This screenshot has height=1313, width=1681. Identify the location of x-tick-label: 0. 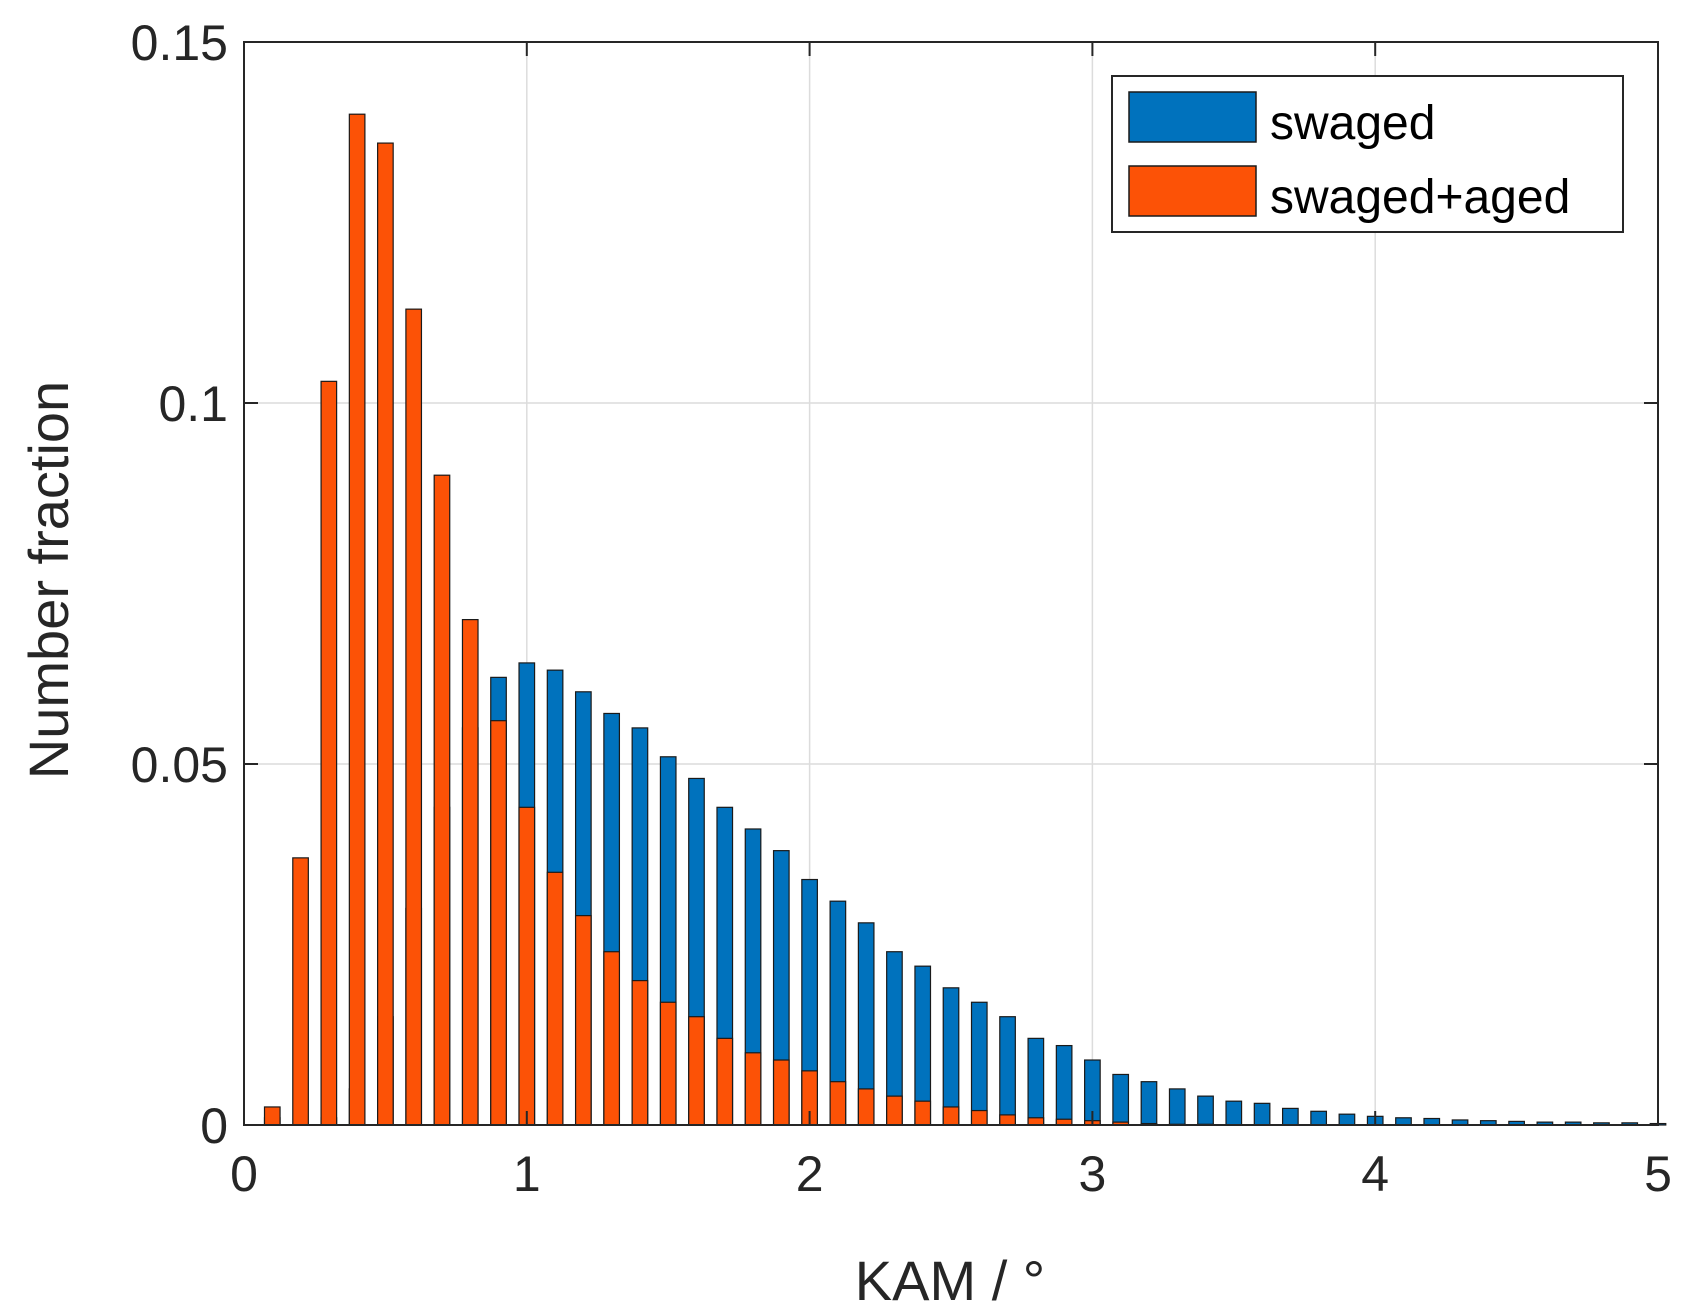
(244, 1174).